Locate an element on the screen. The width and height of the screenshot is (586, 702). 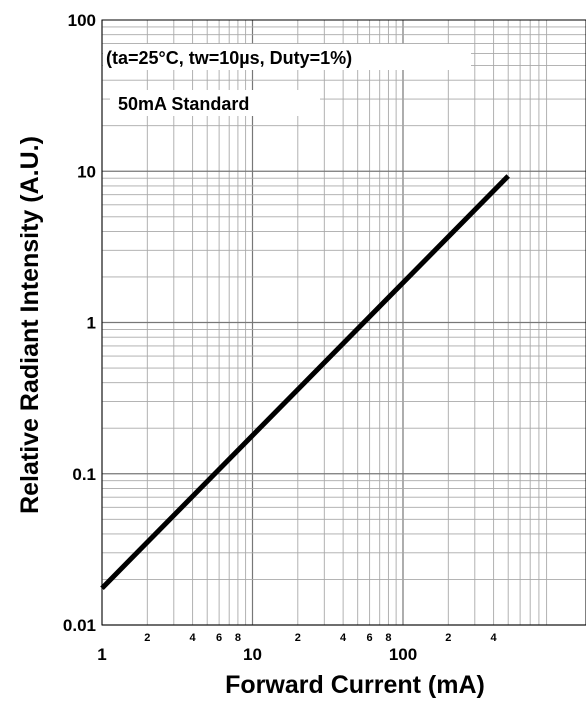
y-tick-labels: 0.01 0.1 1 10 100 is located at coordinates (79, 323).